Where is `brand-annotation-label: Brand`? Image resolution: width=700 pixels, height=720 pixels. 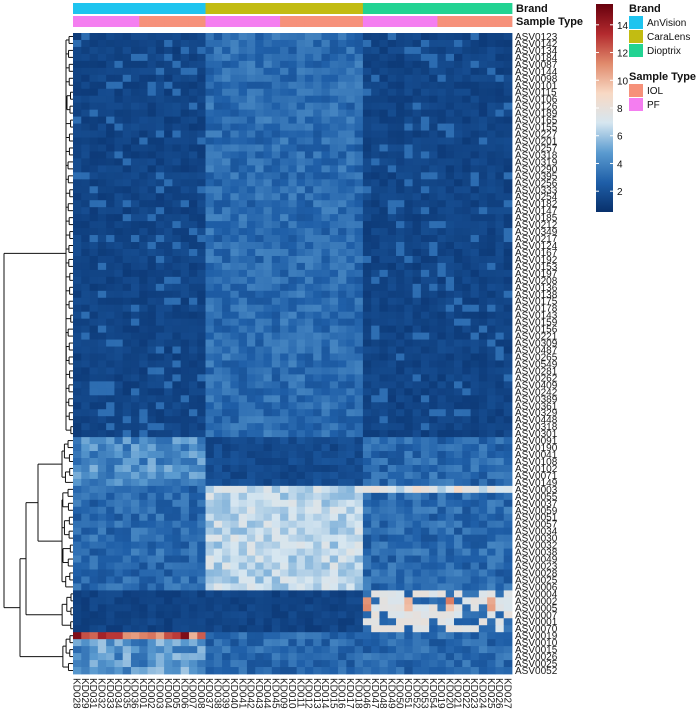 brand-annotation-label: Brand is located at coordinates (532, 9).